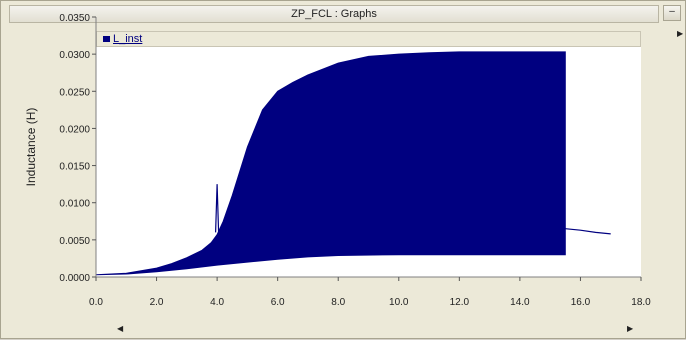  Describe the element at coordinates (74, 55) in the screenshot. I see `y-tick-label: 0.0300` at that location.